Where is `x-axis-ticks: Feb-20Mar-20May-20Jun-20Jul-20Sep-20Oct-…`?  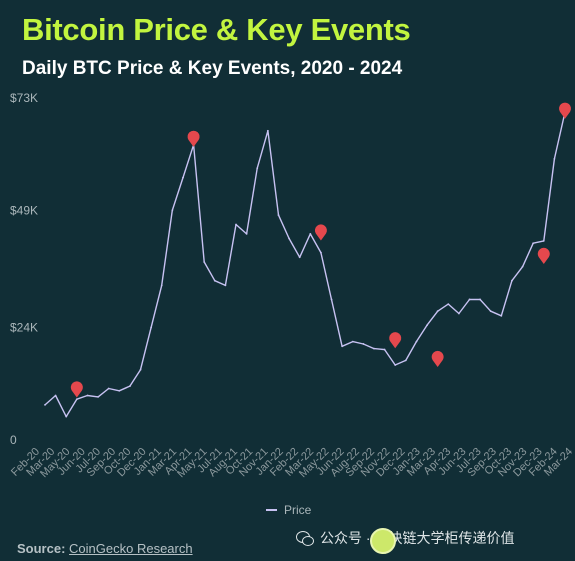 x-axis-ticks: Feb-20Mar-20May-20Jun-20Jul-20Sep-20Oct-… is located at coordinates (292, 463).